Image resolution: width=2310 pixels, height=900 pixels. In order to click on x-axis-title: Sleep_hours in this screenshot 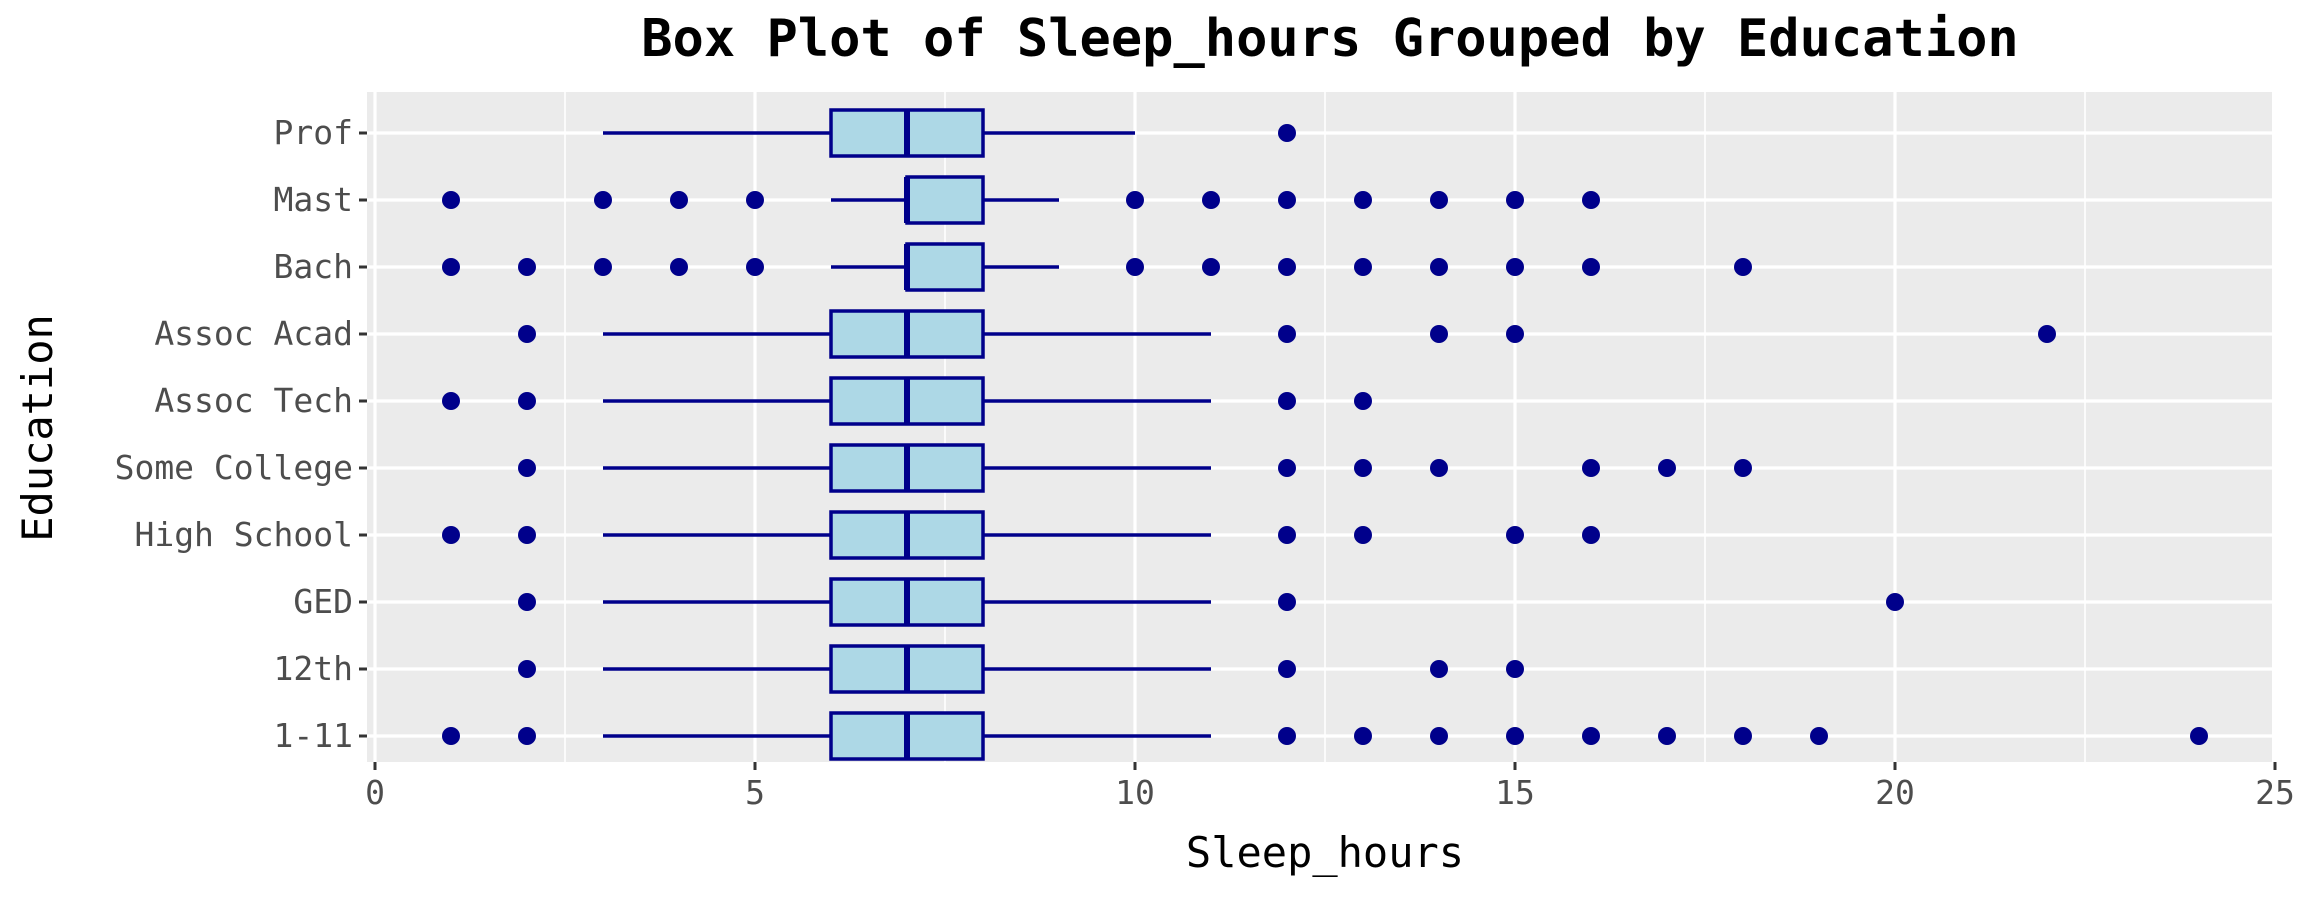, I will do `click(1325, 852)`.